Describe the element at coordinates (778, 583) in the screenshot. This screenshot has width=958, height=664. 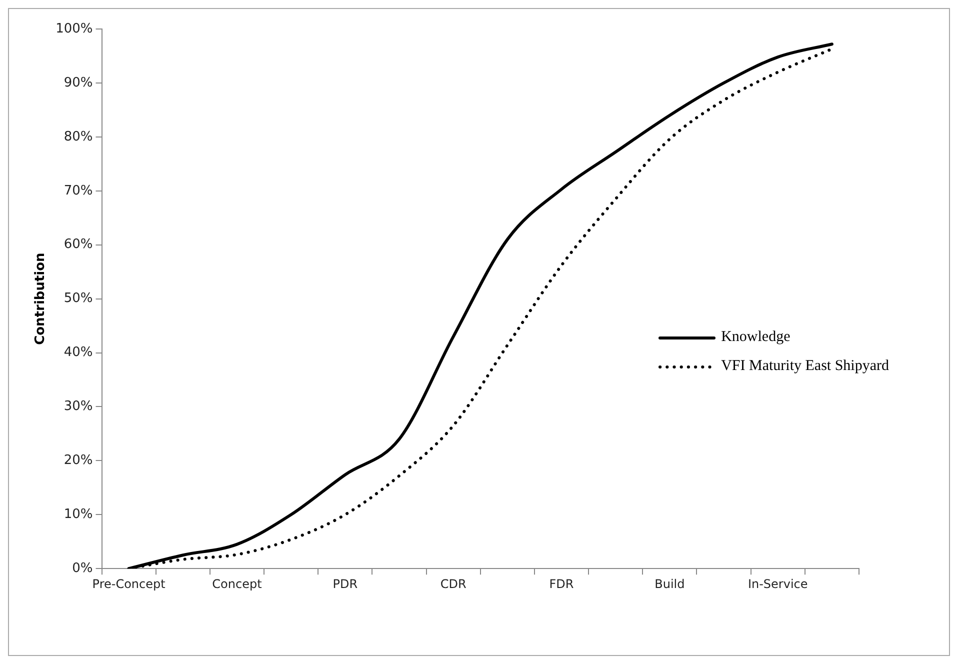
I see `x-tick-label: In-Service` at that location.